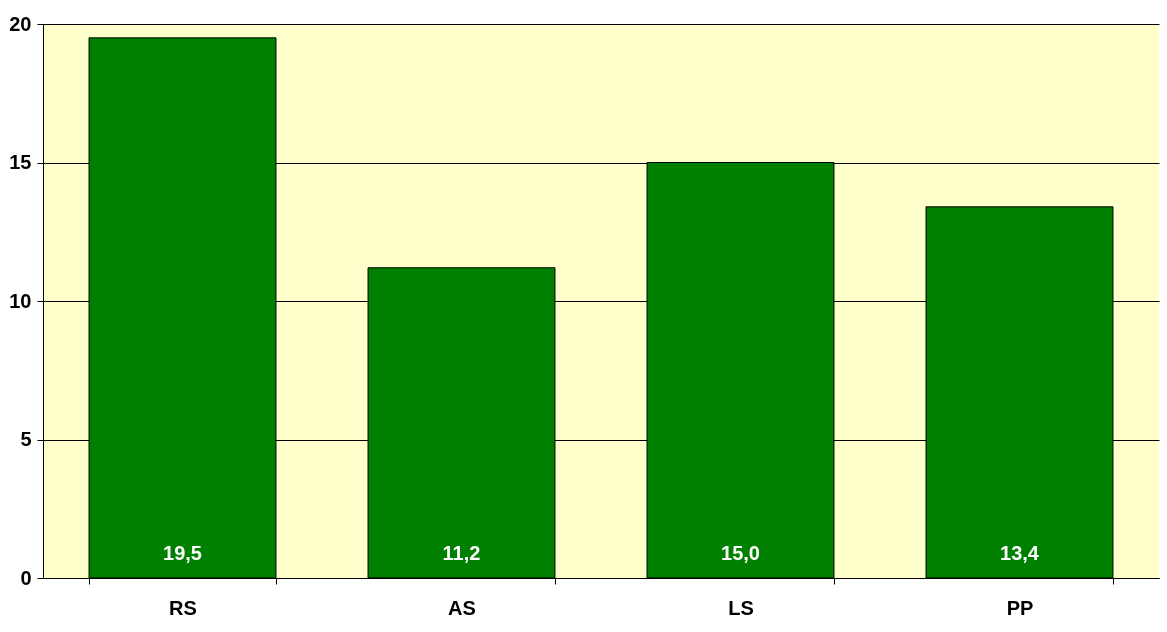 This screenshot has width=1167, height=632. What do you see at coordinates (20, 300) in the screenshot?
I see `y-tick-label: 10` at bounding box center [20, 300].